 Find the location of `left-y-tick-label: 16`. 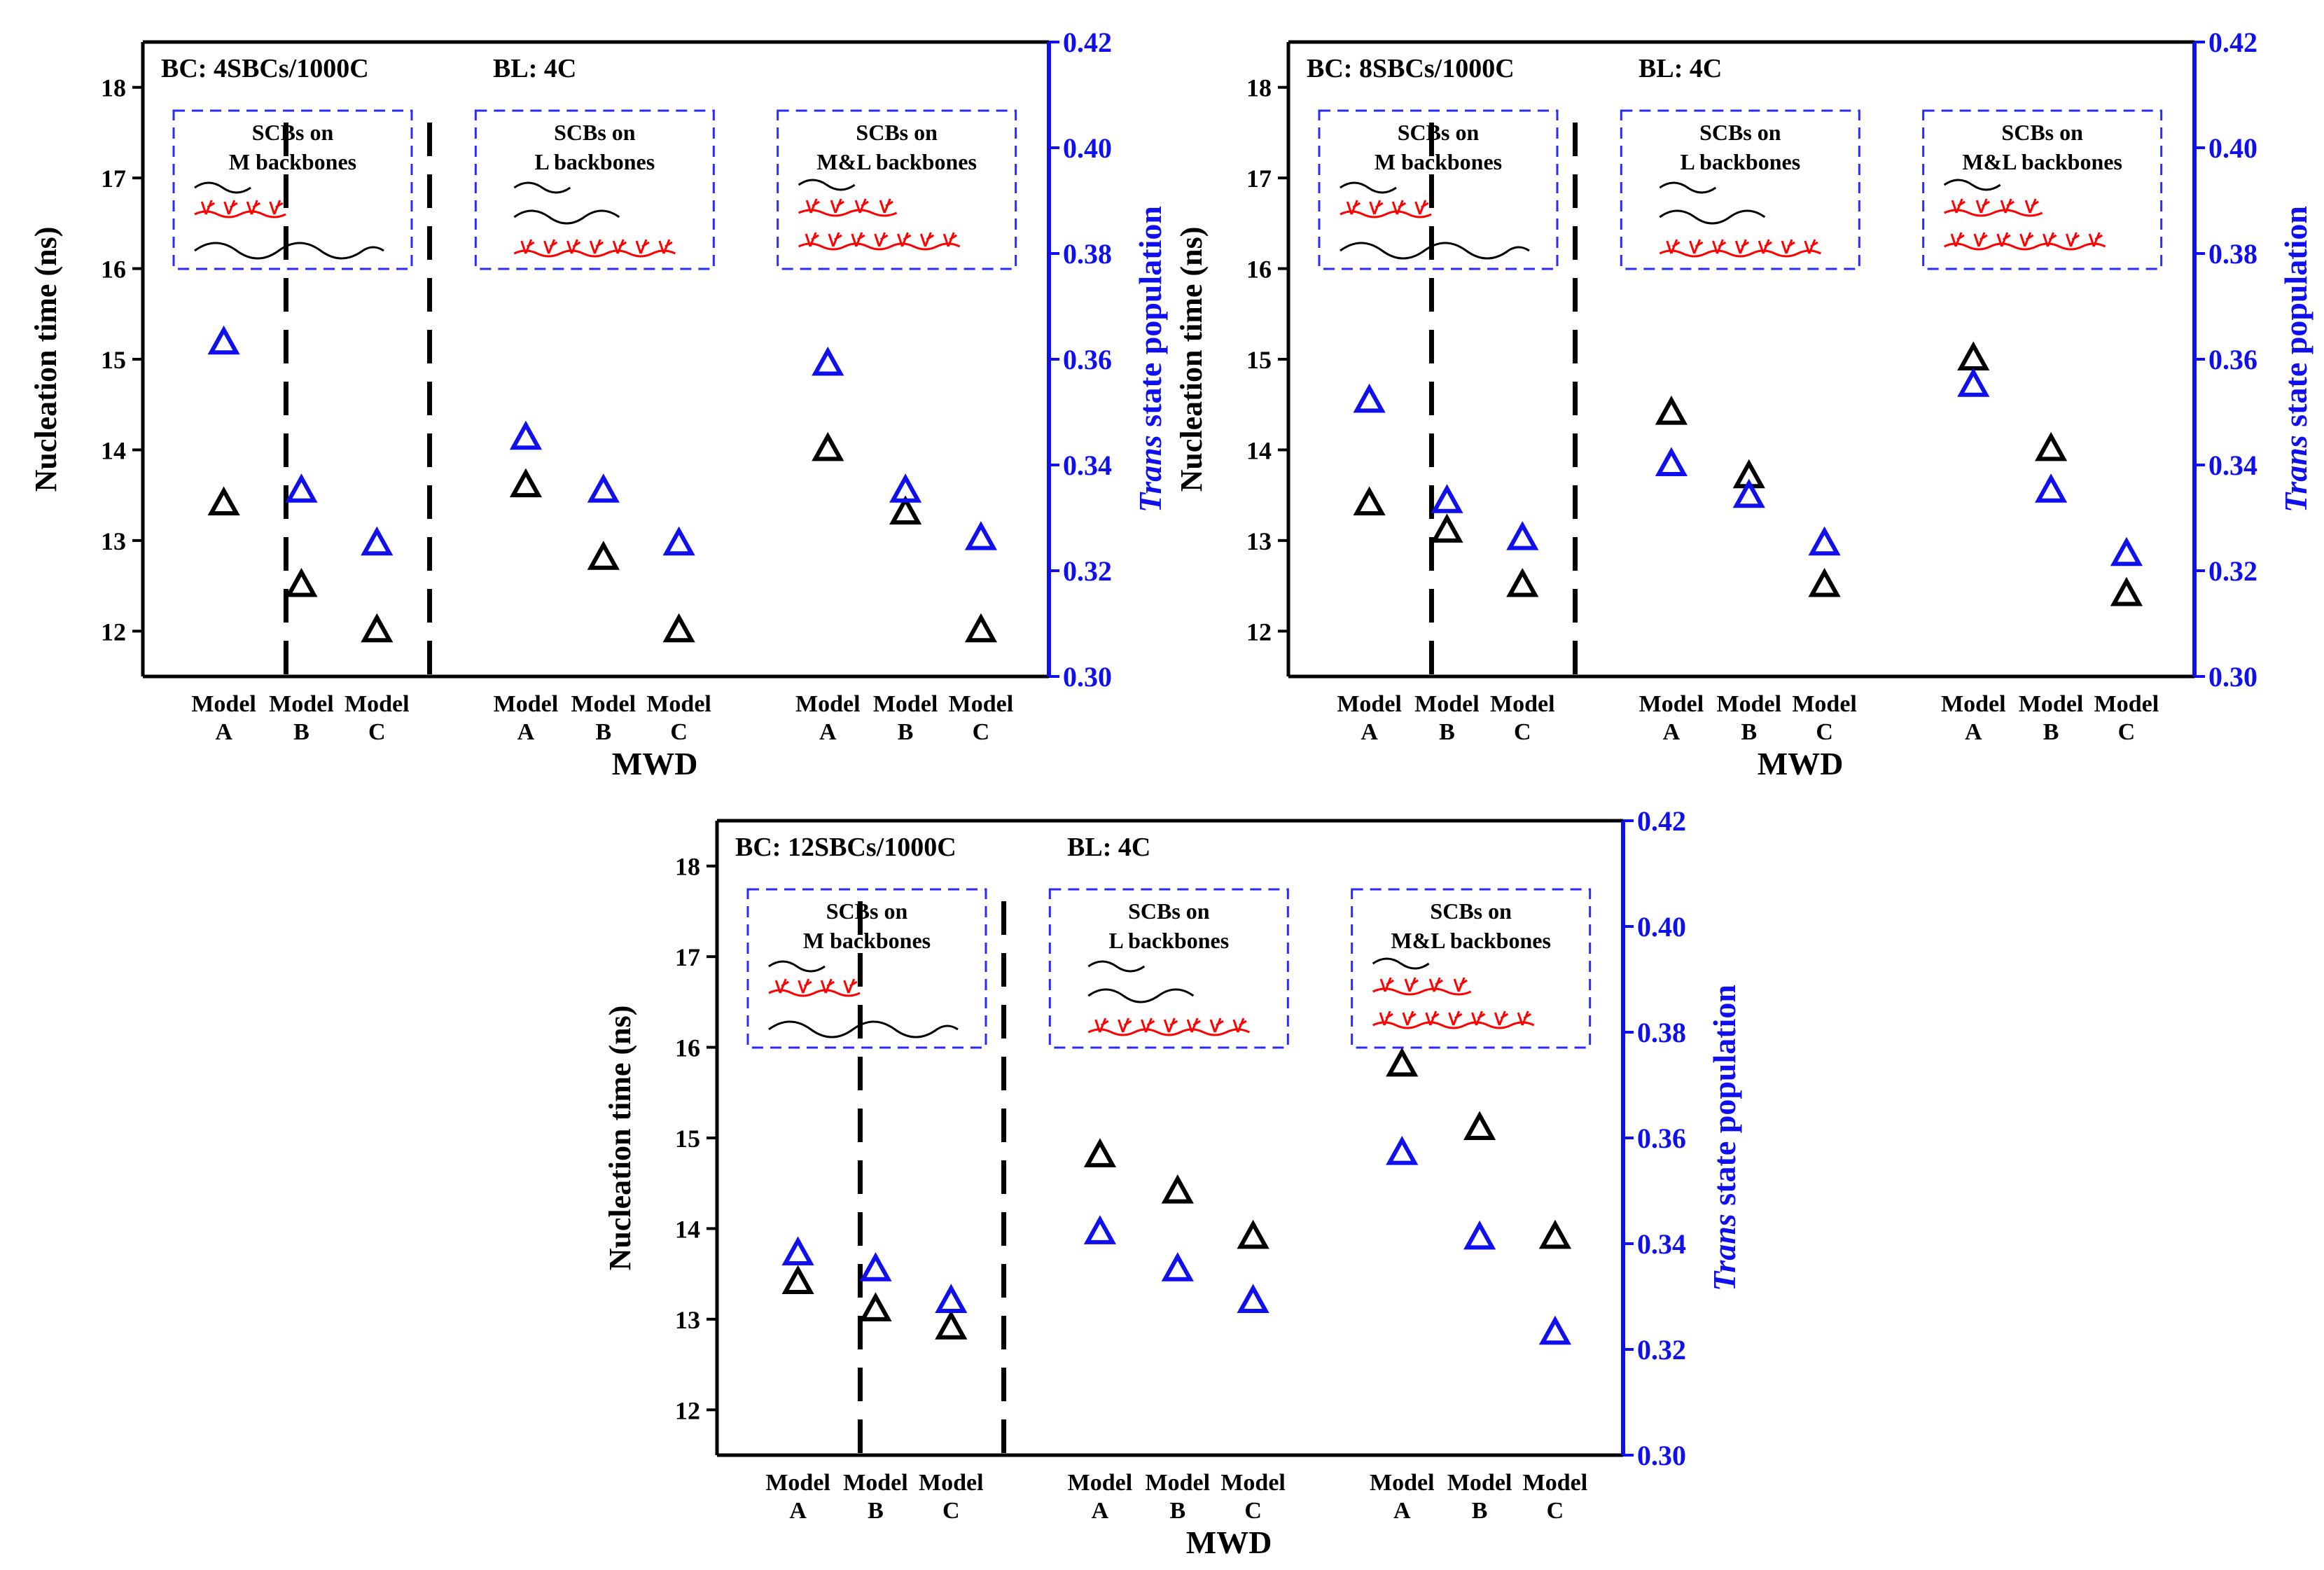

left-y-tick-label: 16 is located at coordinates (113, 270).